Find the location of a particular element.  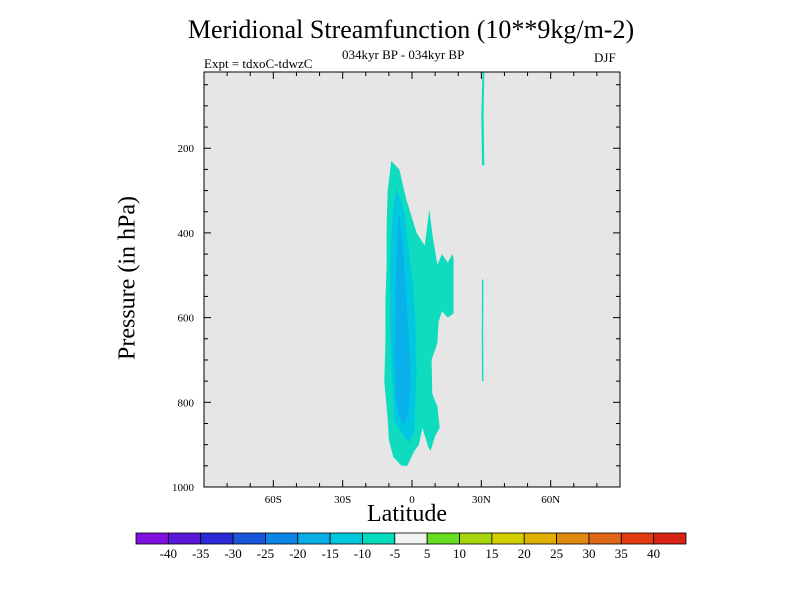

y-axis-title: Pressure (in hPa) is located at coordinates (127, 278).